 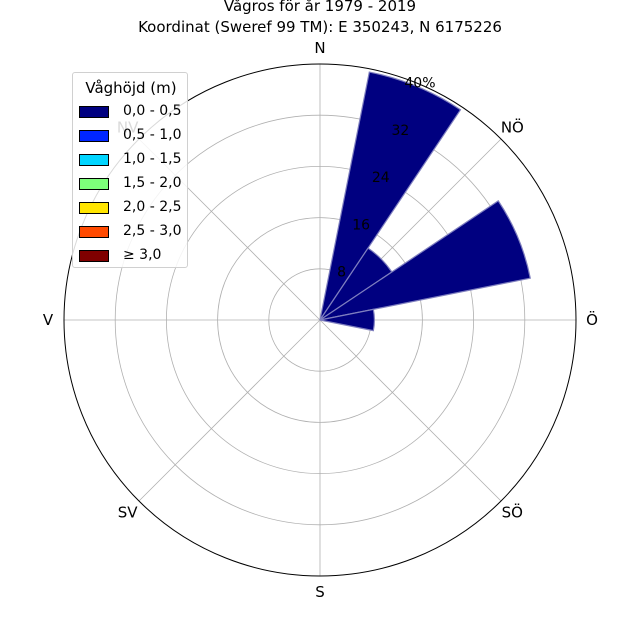 I want to click on direction-label: SV, so click(x=128, y=512).